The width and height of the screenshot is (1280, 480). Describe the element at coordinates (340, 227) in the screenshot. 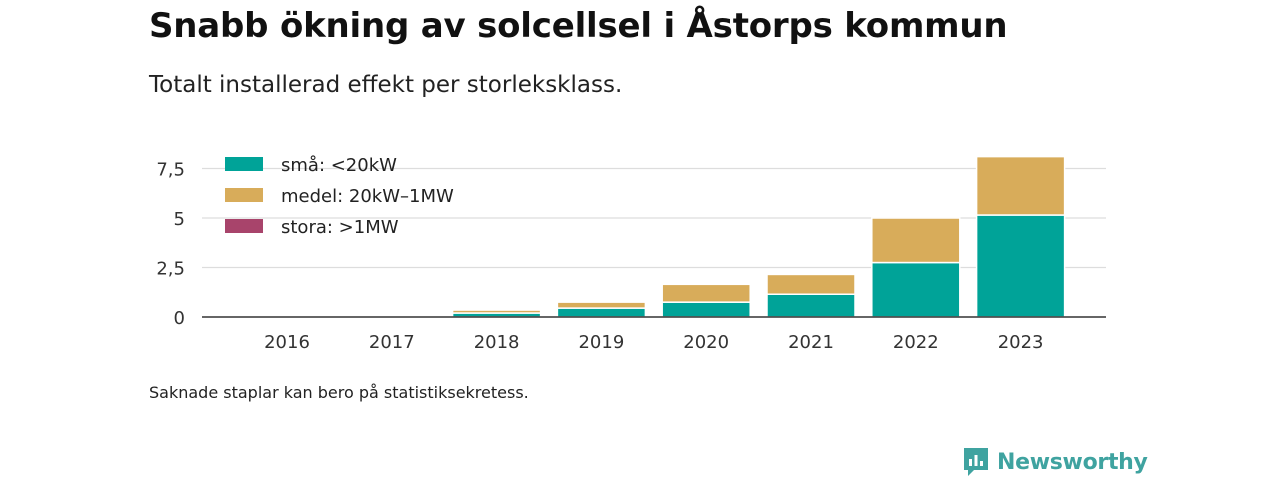

I see `legend-label: stora: >1MW` at that location.